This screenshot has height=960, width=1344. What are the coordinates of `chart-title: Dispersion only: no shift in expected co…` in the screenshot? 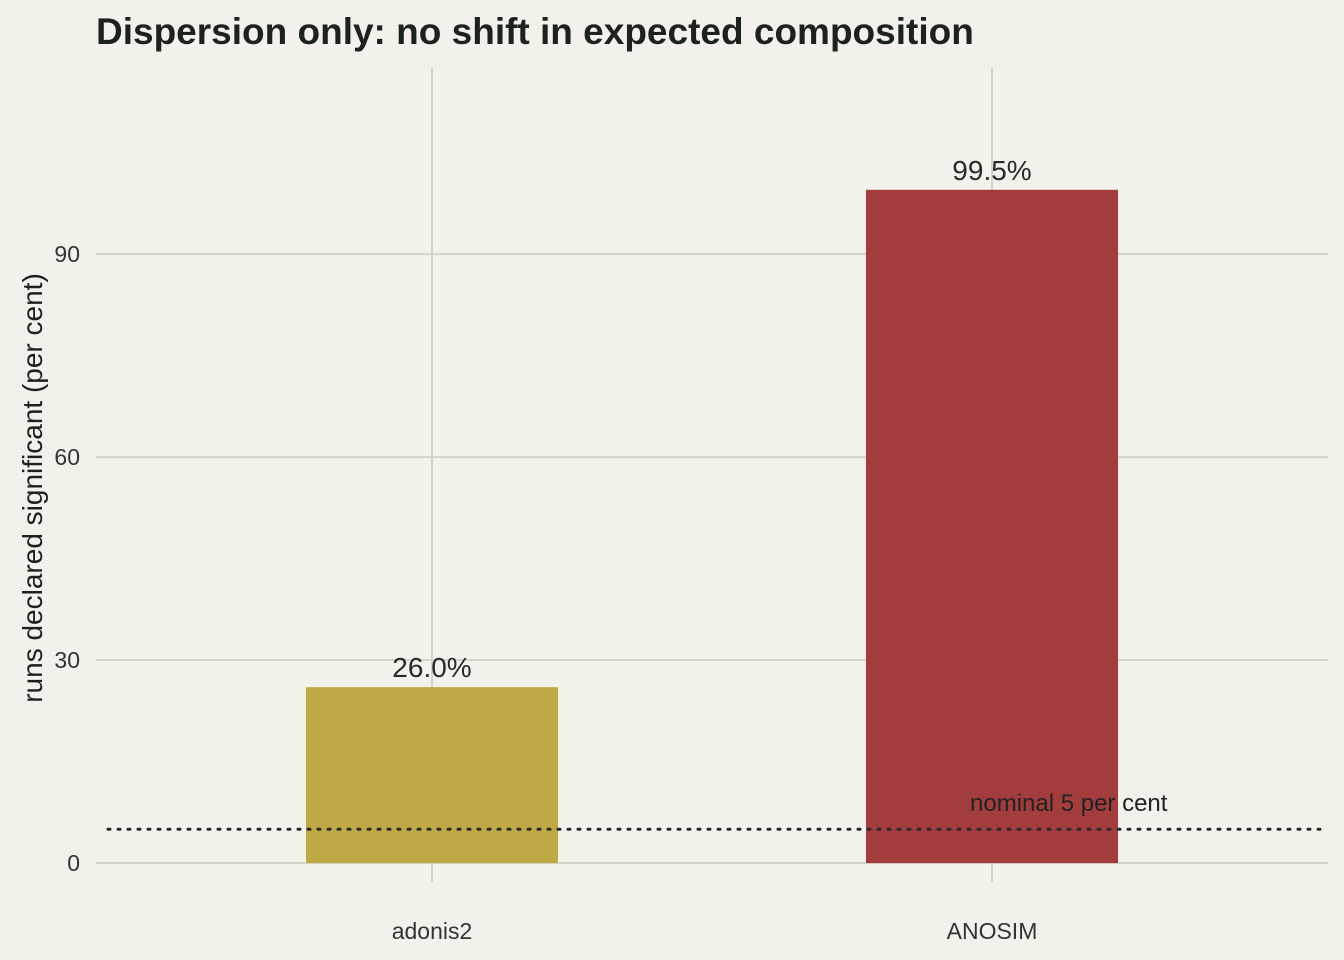 It's located at (535, 31).